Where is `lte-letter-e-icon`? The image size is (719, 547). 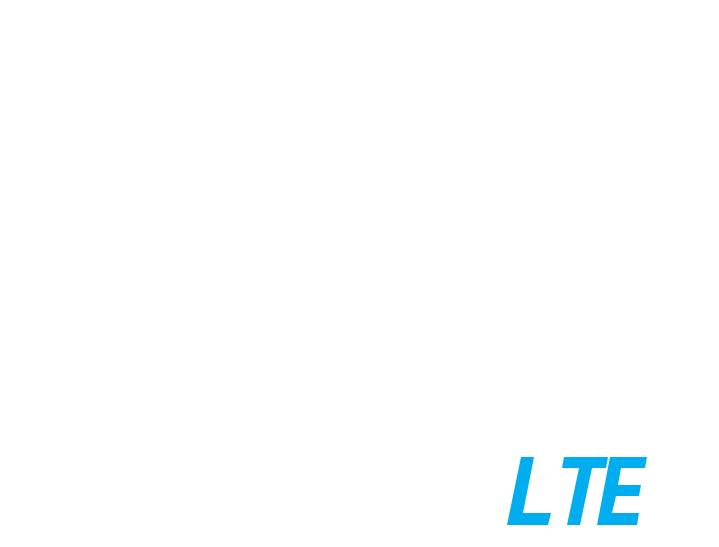
lte-letter-e-icon is located at coordinates (622, 491).